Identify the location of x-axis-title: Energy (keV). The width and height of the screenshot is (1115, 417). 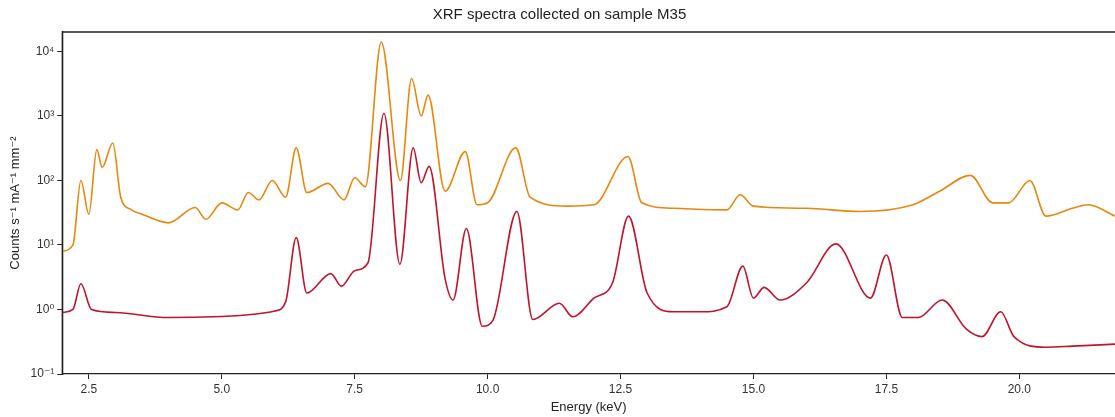
(588, 406).